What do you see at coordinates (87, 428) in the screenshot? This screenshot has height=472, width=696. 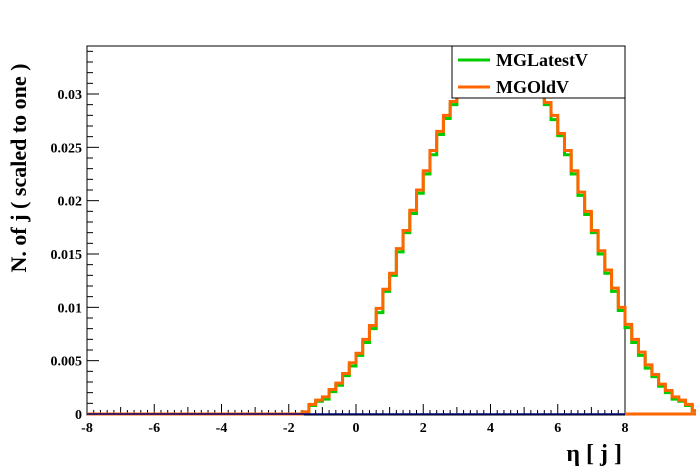 I see `x-tick-label: -8` at bounding box center [87, 428].